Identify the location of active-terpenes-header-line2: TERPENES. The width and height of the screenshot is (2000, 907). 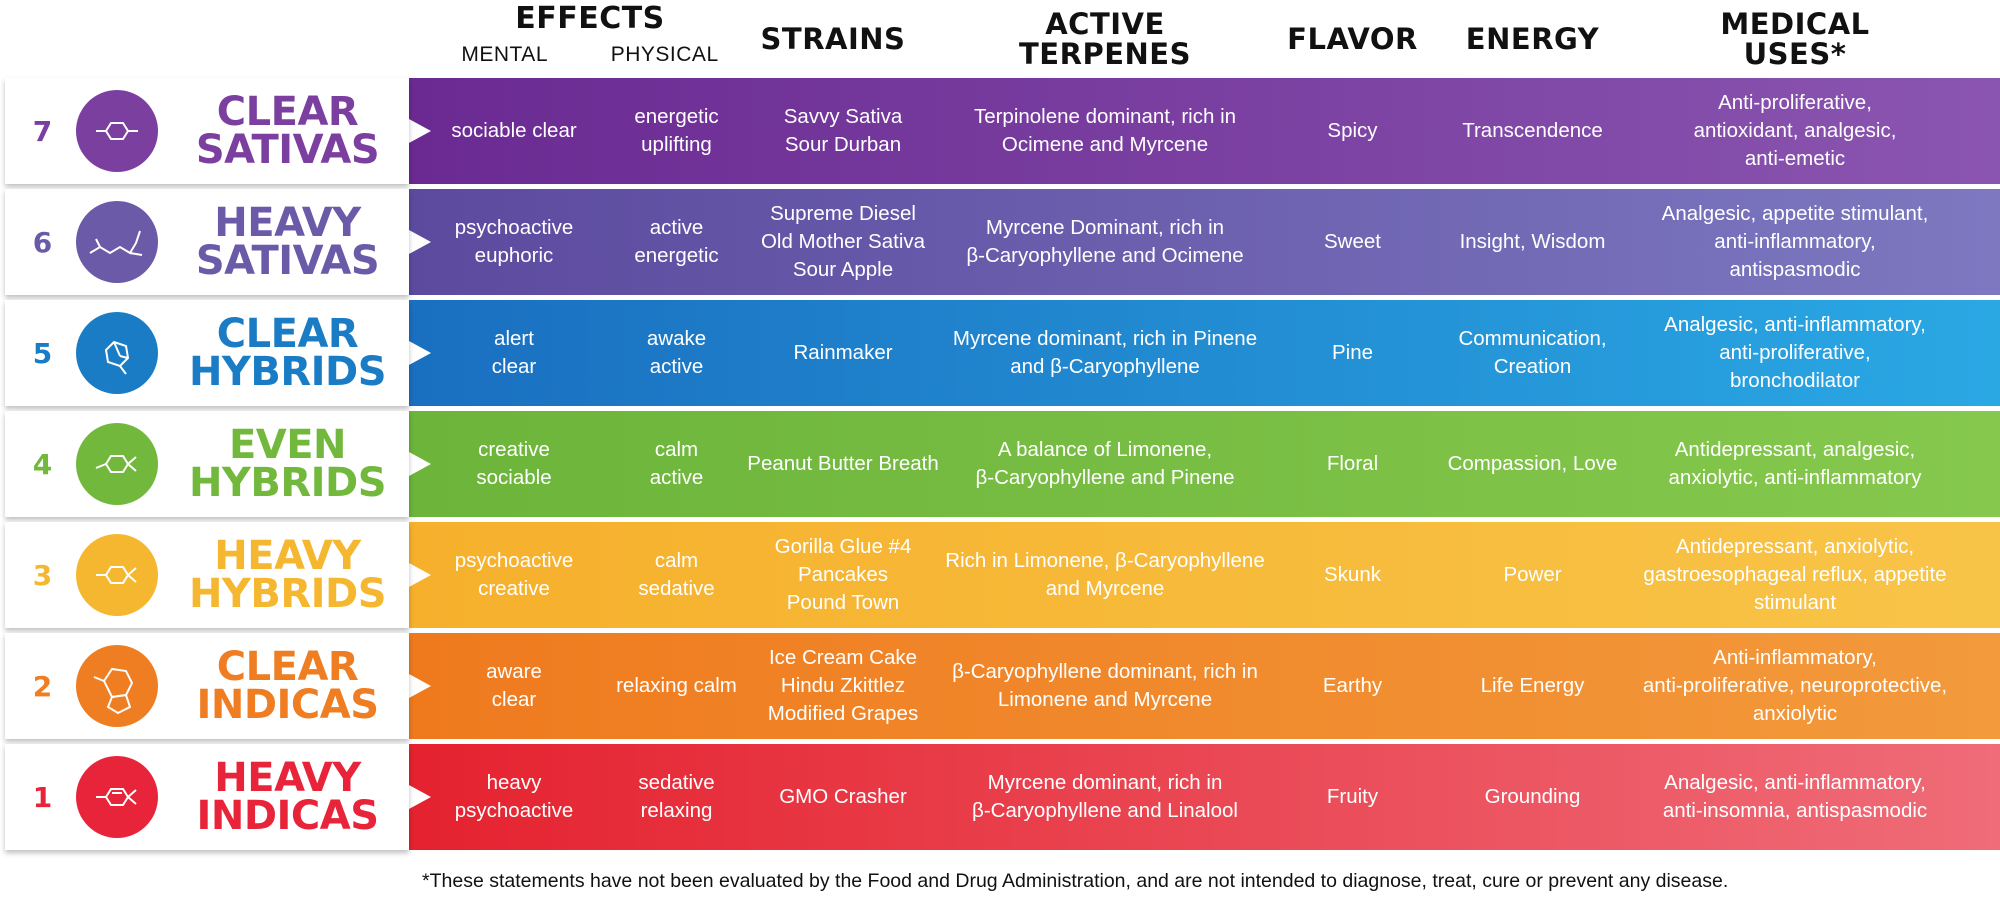
(1105, 54).